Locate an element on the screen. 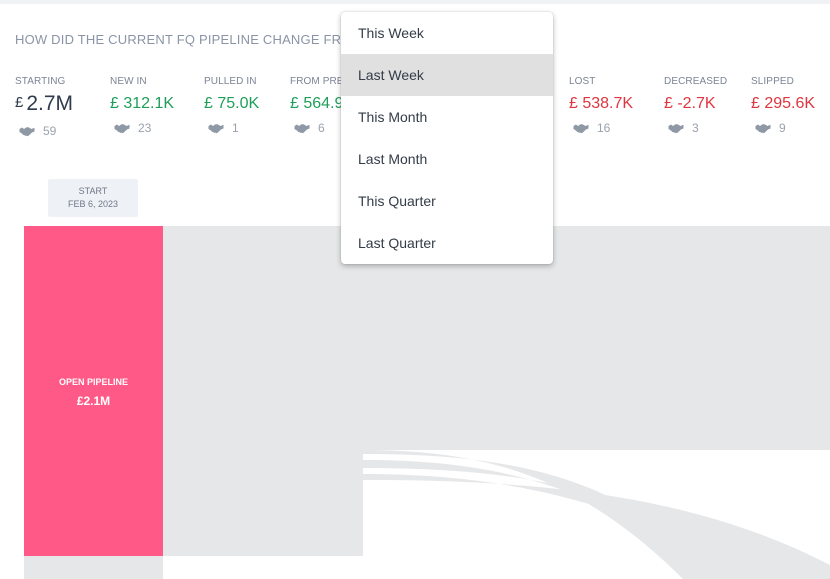 This screenshot has width=830, height=579. pipeline-flows is located at coordinates (596, 514).